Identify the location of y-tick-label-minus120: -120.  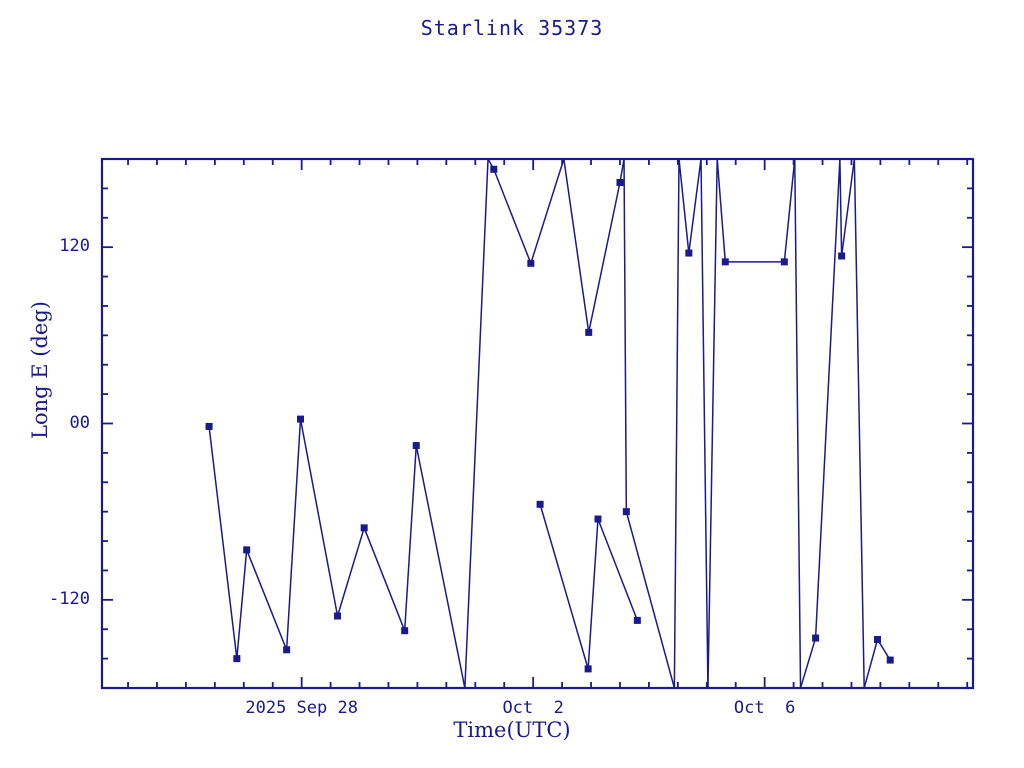
(69, 598).